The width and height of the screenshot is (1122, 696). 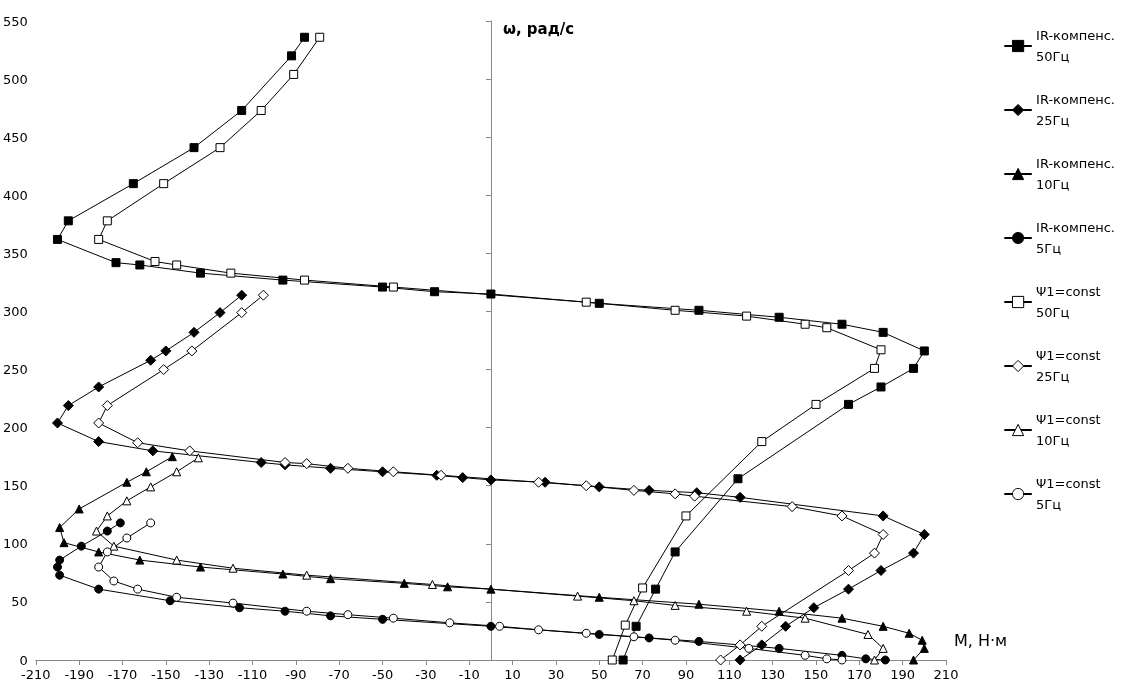 What do you see at coordinates (981, 640) in the screenshot?
I see `x-axis-title: M, Н·м` at bounding box center [981, 640].